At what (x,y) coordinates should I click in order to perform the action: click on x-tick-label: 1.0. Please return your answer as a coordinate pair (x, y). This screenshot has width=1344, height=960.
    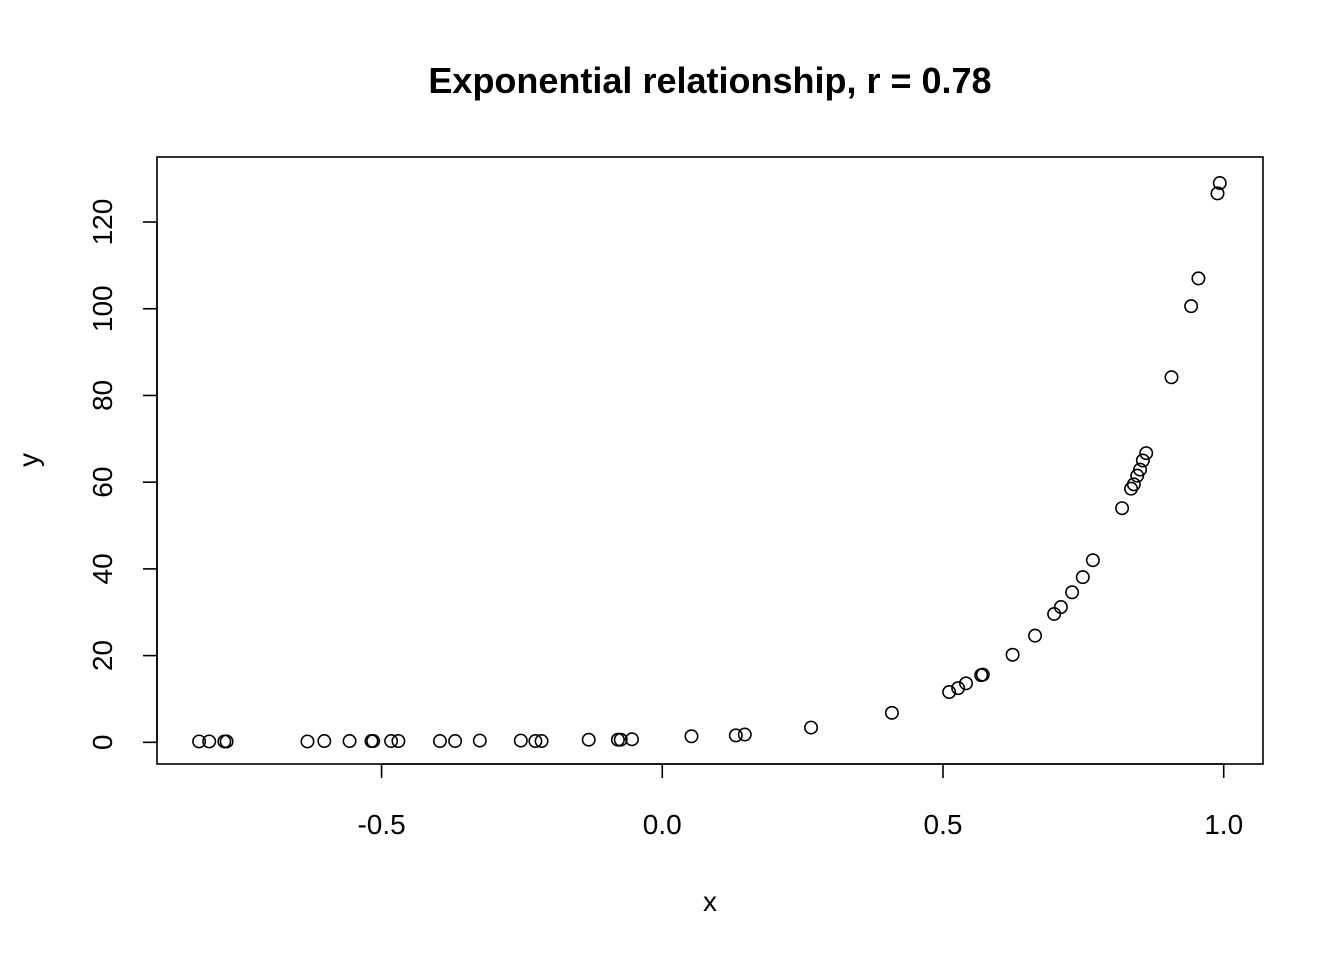
    Looking at the image, I should click on (1223, 824).